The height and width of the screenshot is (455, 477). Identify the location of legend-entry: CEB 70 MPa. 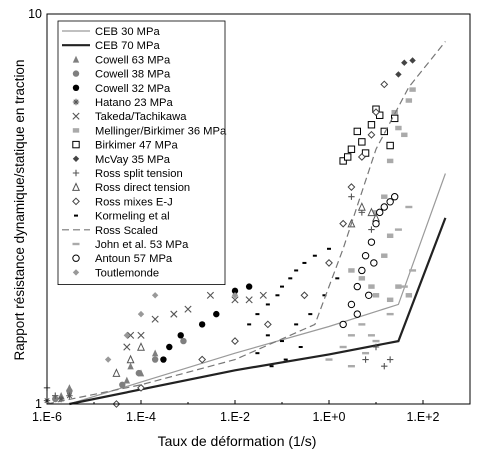
(111, 46).